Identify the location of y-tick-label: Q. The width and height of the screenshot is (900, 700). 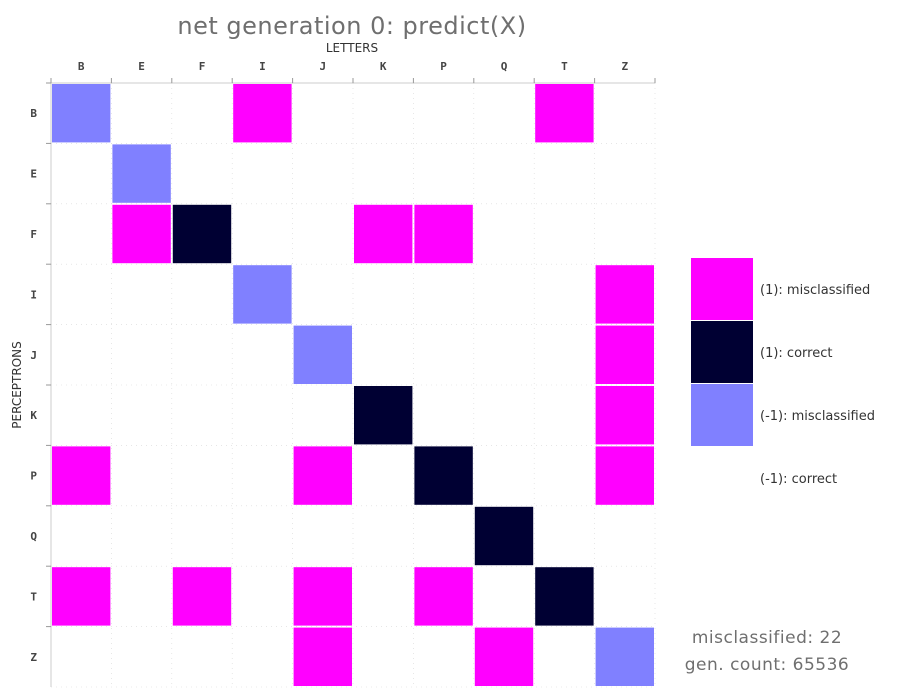
(33, 536).